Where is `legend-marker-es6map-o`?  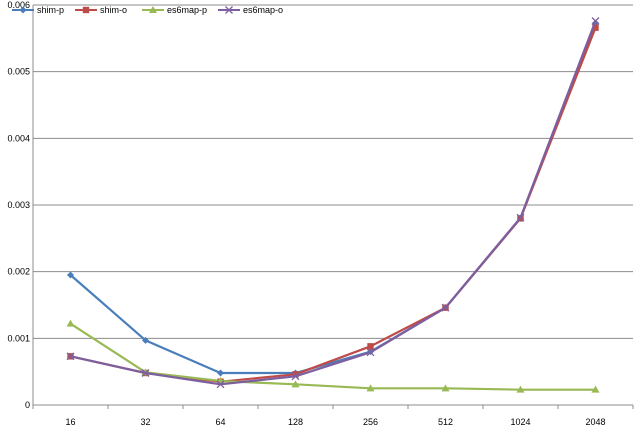 legend-marker-es6map-o is located at coordinates (229, 10).